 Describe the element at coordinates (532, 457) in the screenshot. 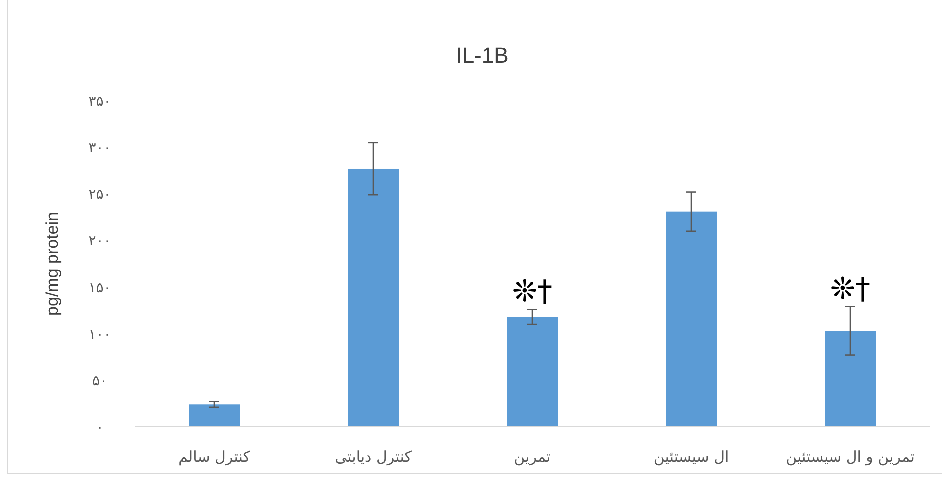

I see `x-tick-label: تمرین` at that location.